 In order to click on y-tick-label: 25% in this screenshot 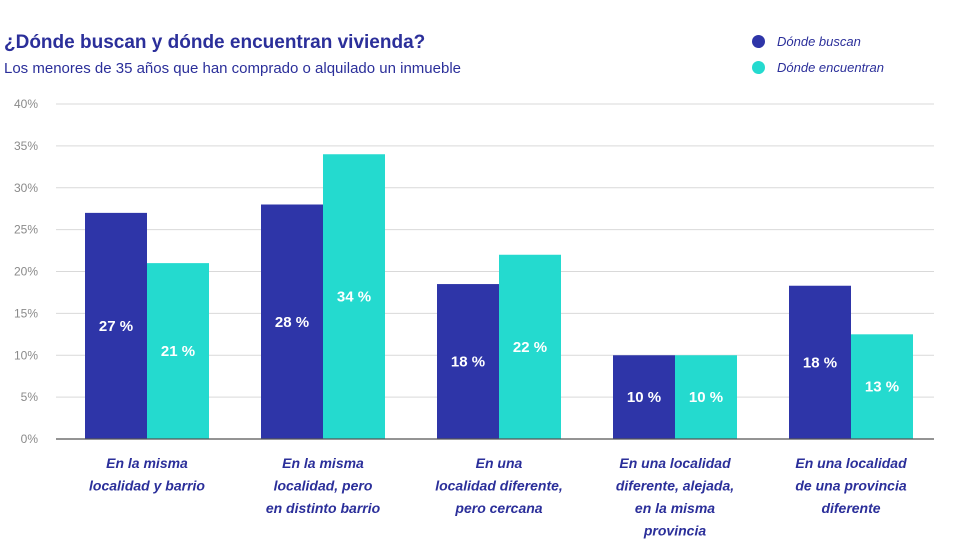, I will do `click(26, 230)`.